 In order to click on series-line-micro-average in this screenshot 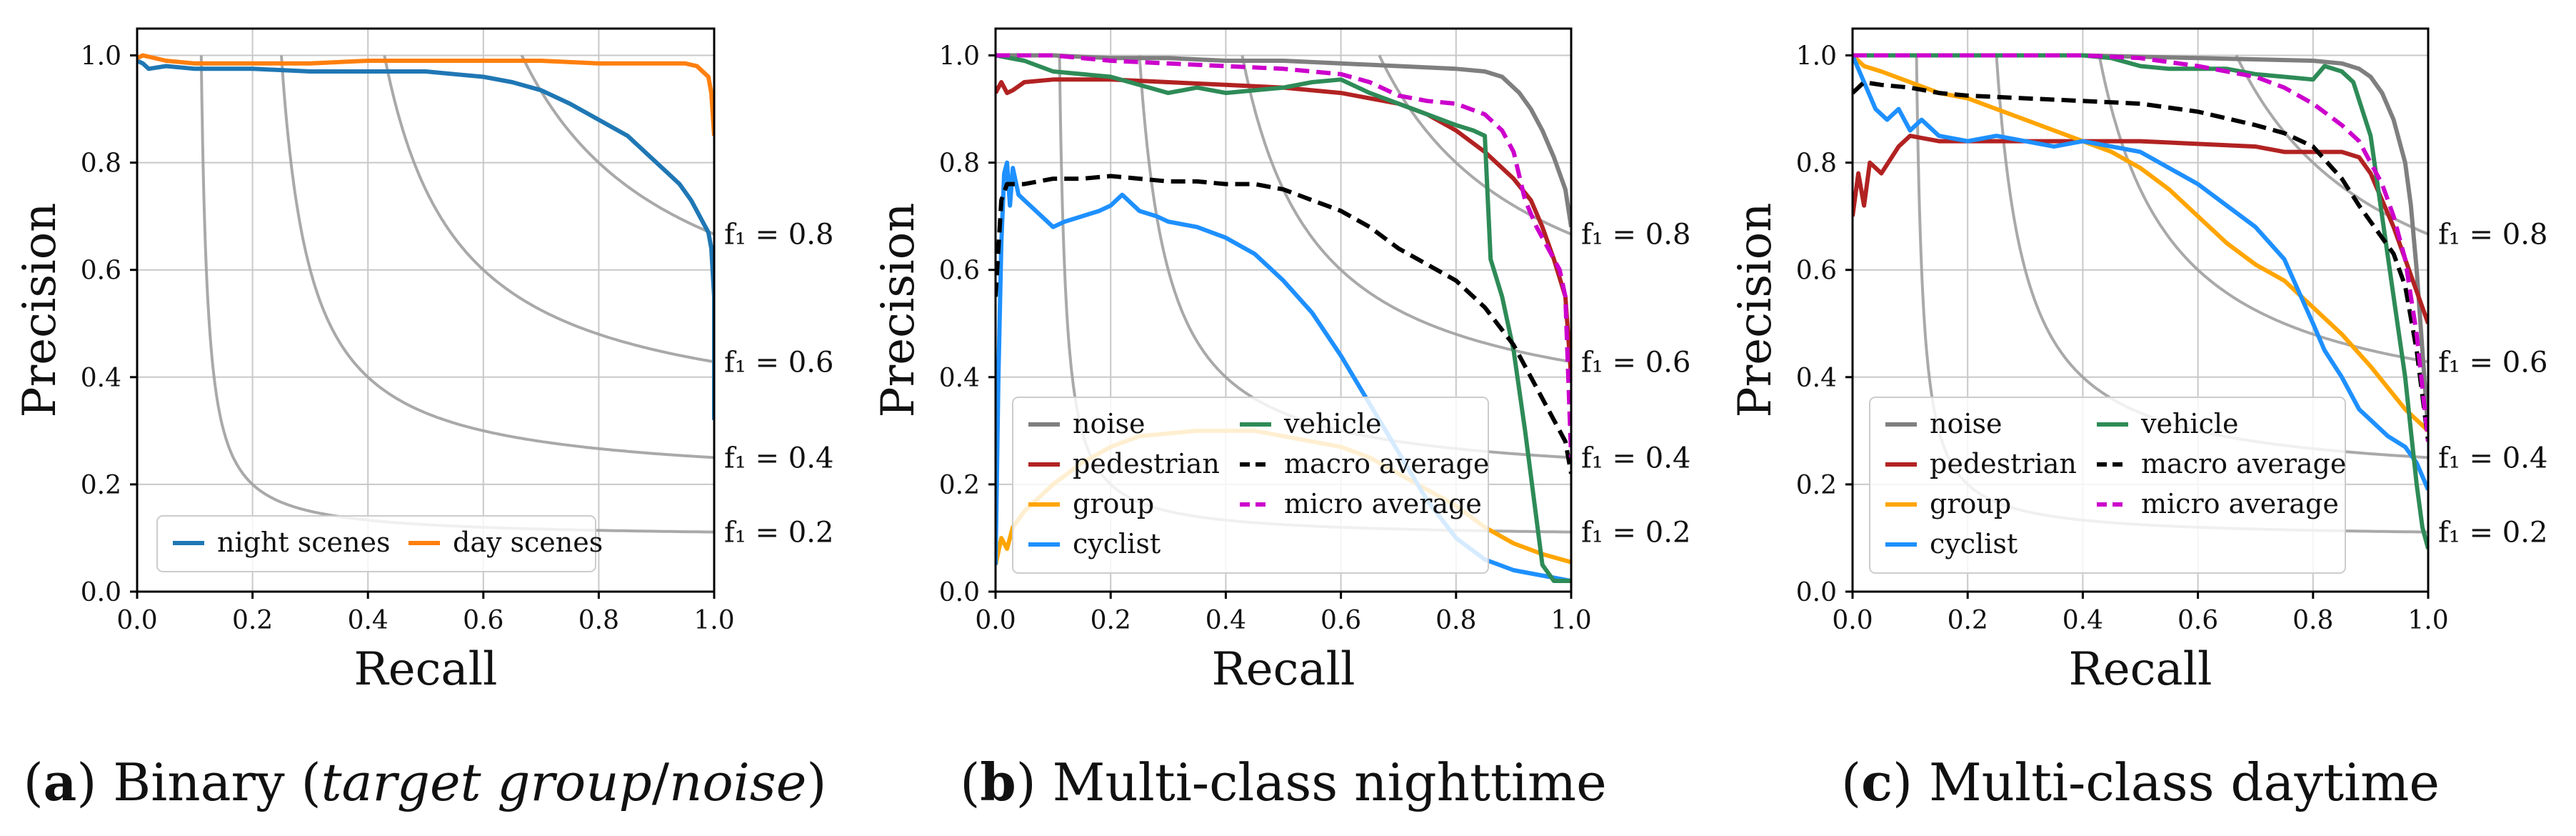, I will do `click(1283, 255)`.